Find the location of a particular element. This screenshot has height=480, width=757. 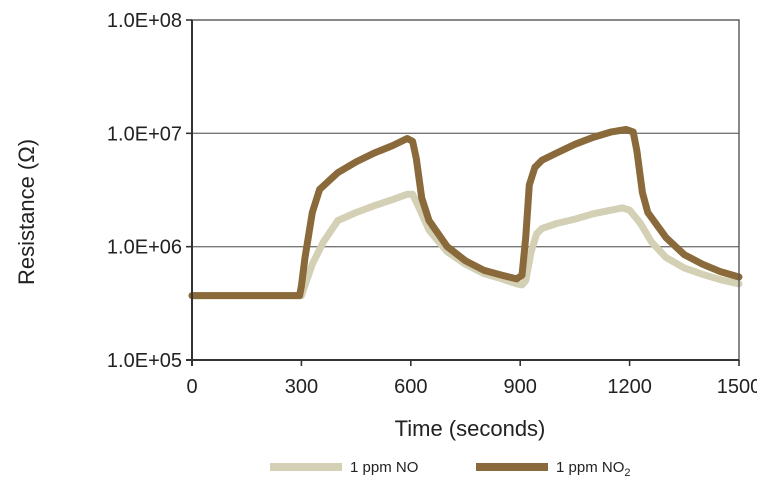

legend-label: 1 ppm NO2 is located at coordinates (593, 469).